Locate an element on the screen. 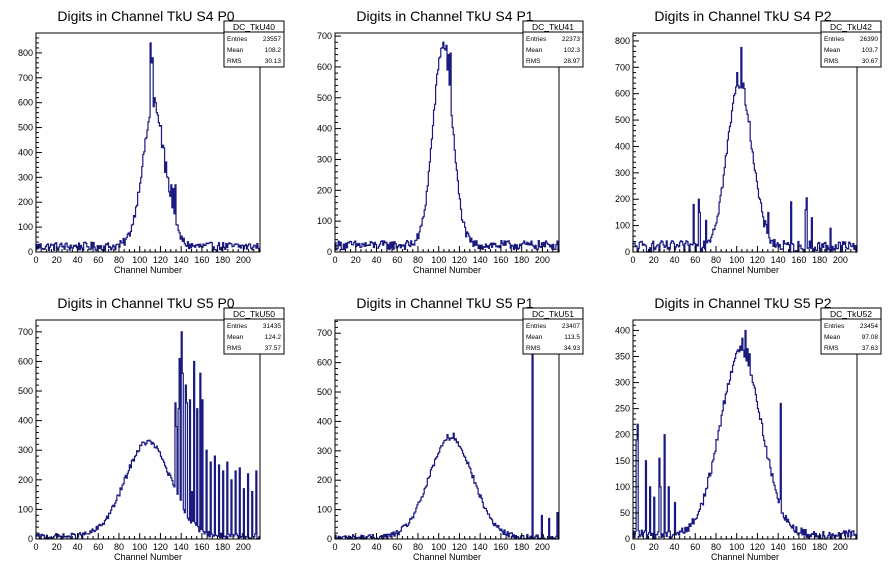 Image resolution: width=896 pixels, height=574 pixels. stats-value: 37.57 is located at coordinates (273, 348).